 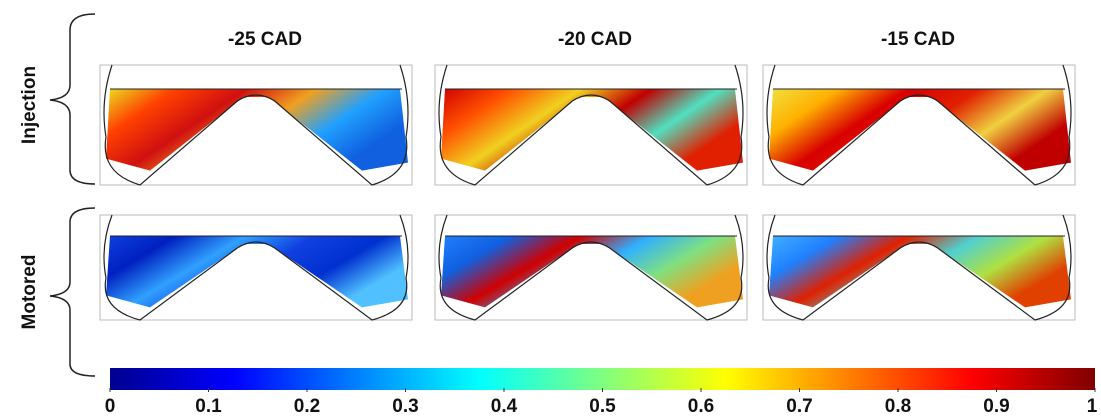 I want to click on colorbar-tick-label: 0.5, so click(x=602, y=406).